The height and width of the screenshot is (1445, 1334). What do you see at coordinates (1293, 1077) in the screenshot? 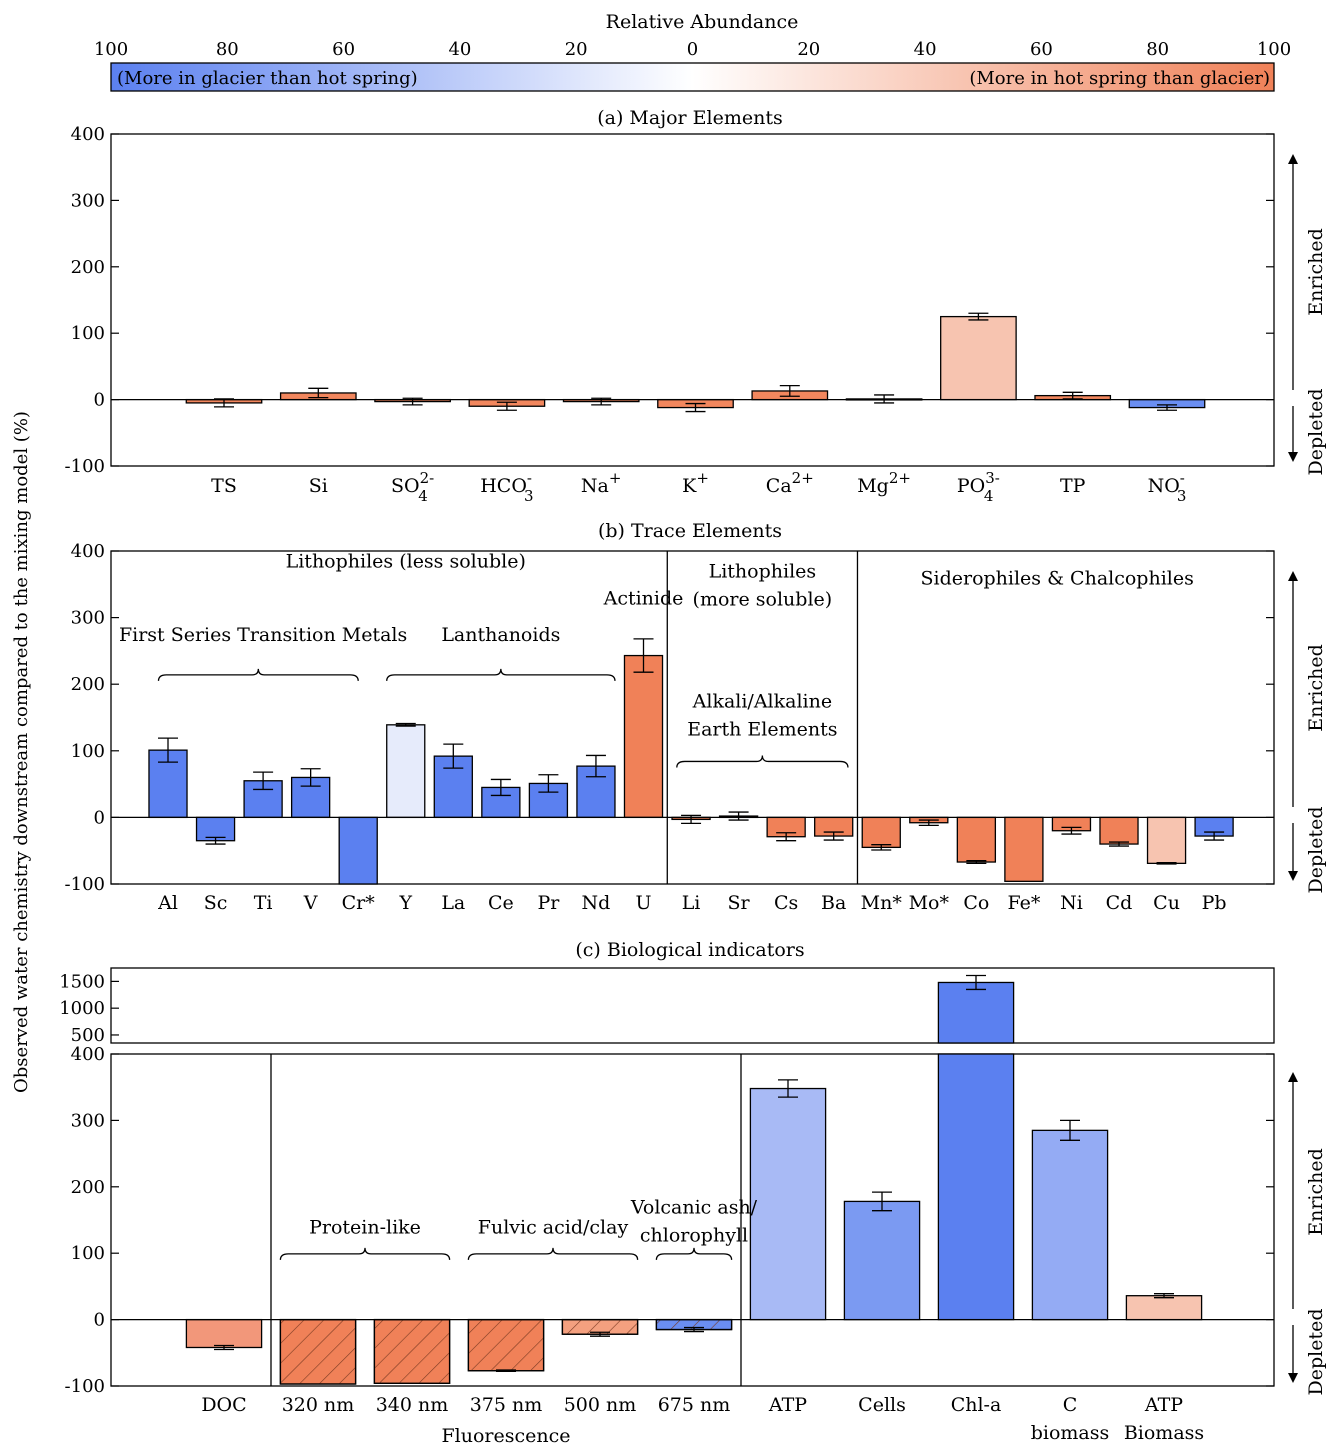
I see `enriched-arrow-head` at bounding box center [1293, 1077].